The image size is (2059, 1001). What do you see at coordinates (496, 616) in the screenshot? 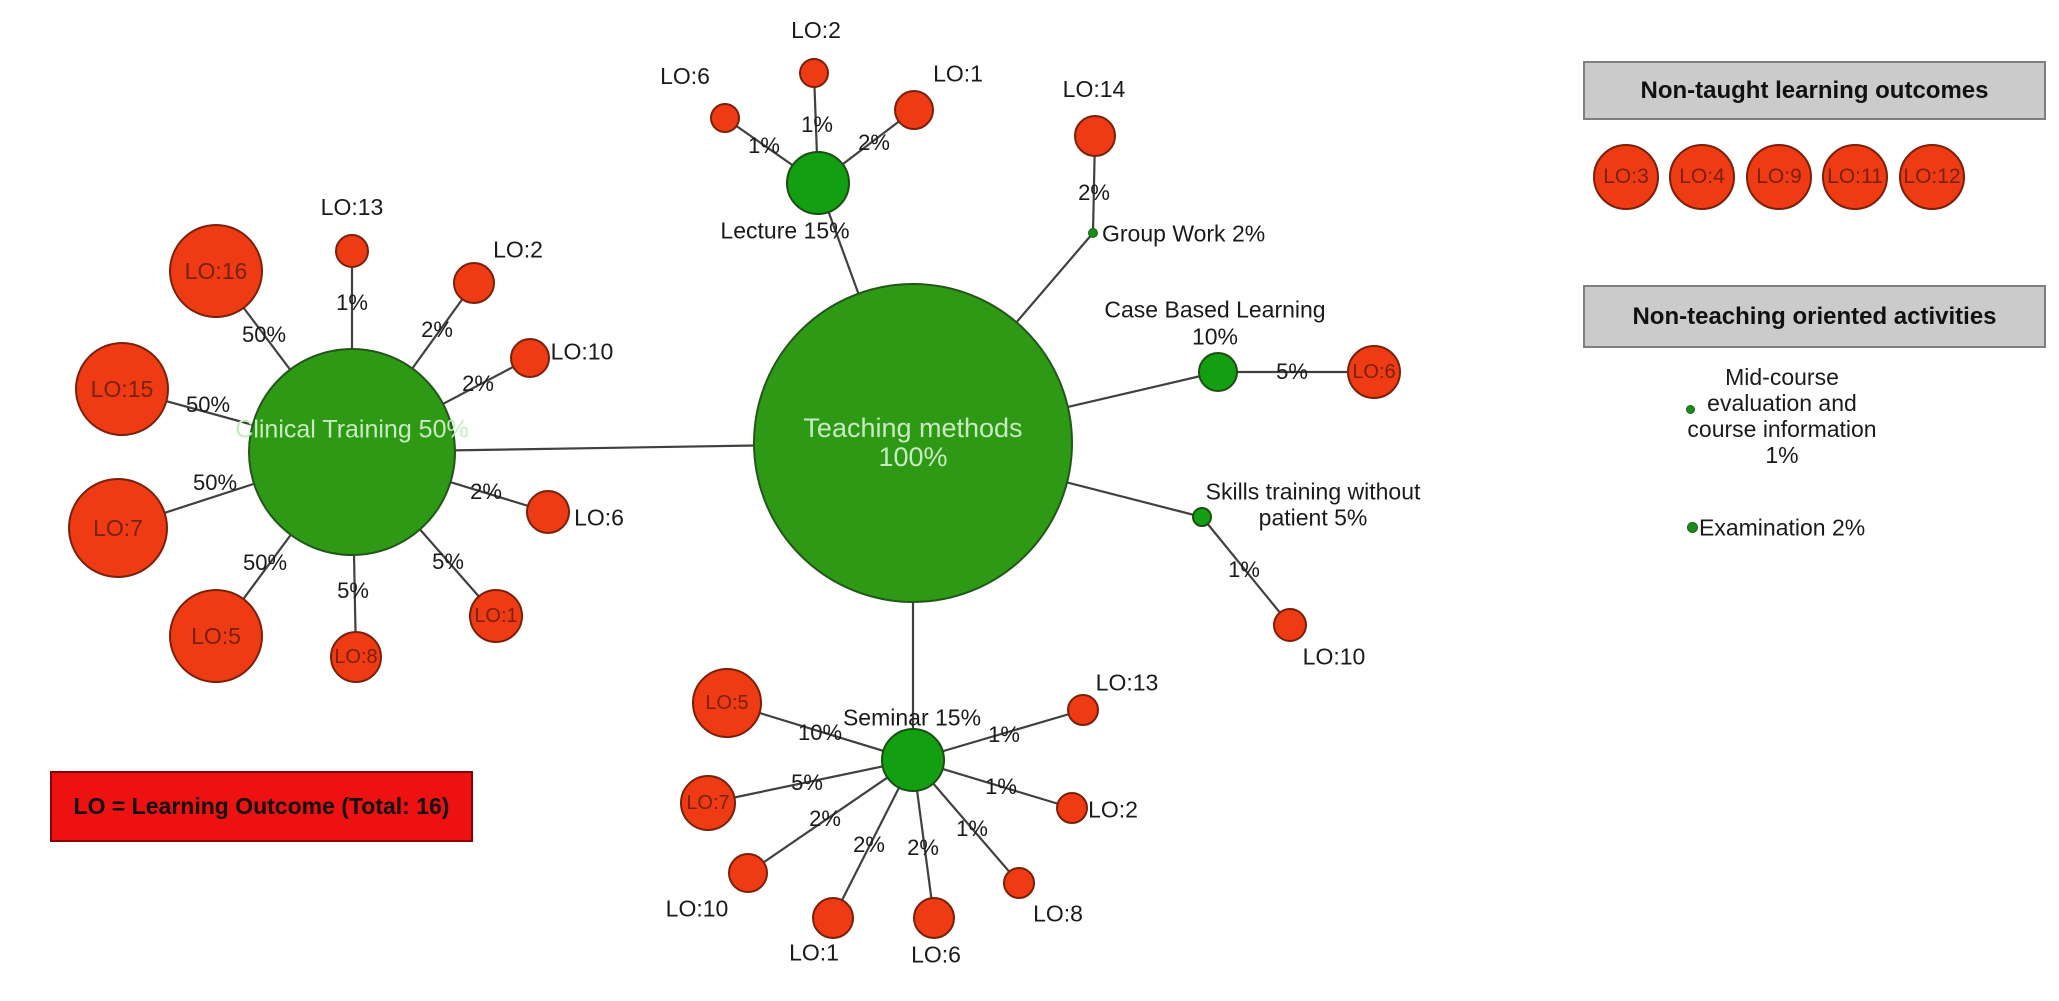
I see `node-clinical-lo1: LO:1` at bounding box center [496, 616].